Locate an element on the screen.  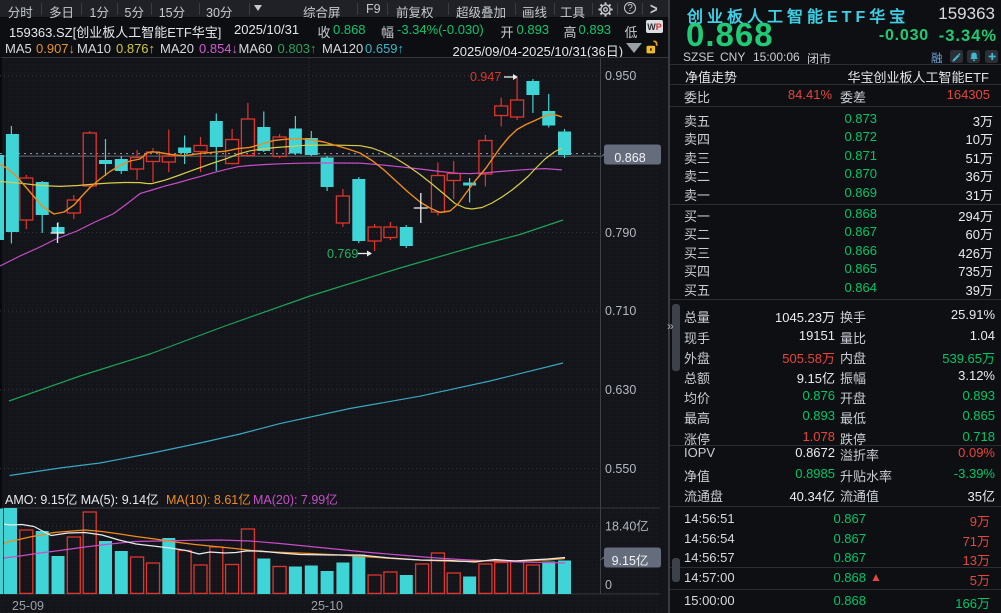
svg-text: 18.40亿 is located at coordinates (627, 526).